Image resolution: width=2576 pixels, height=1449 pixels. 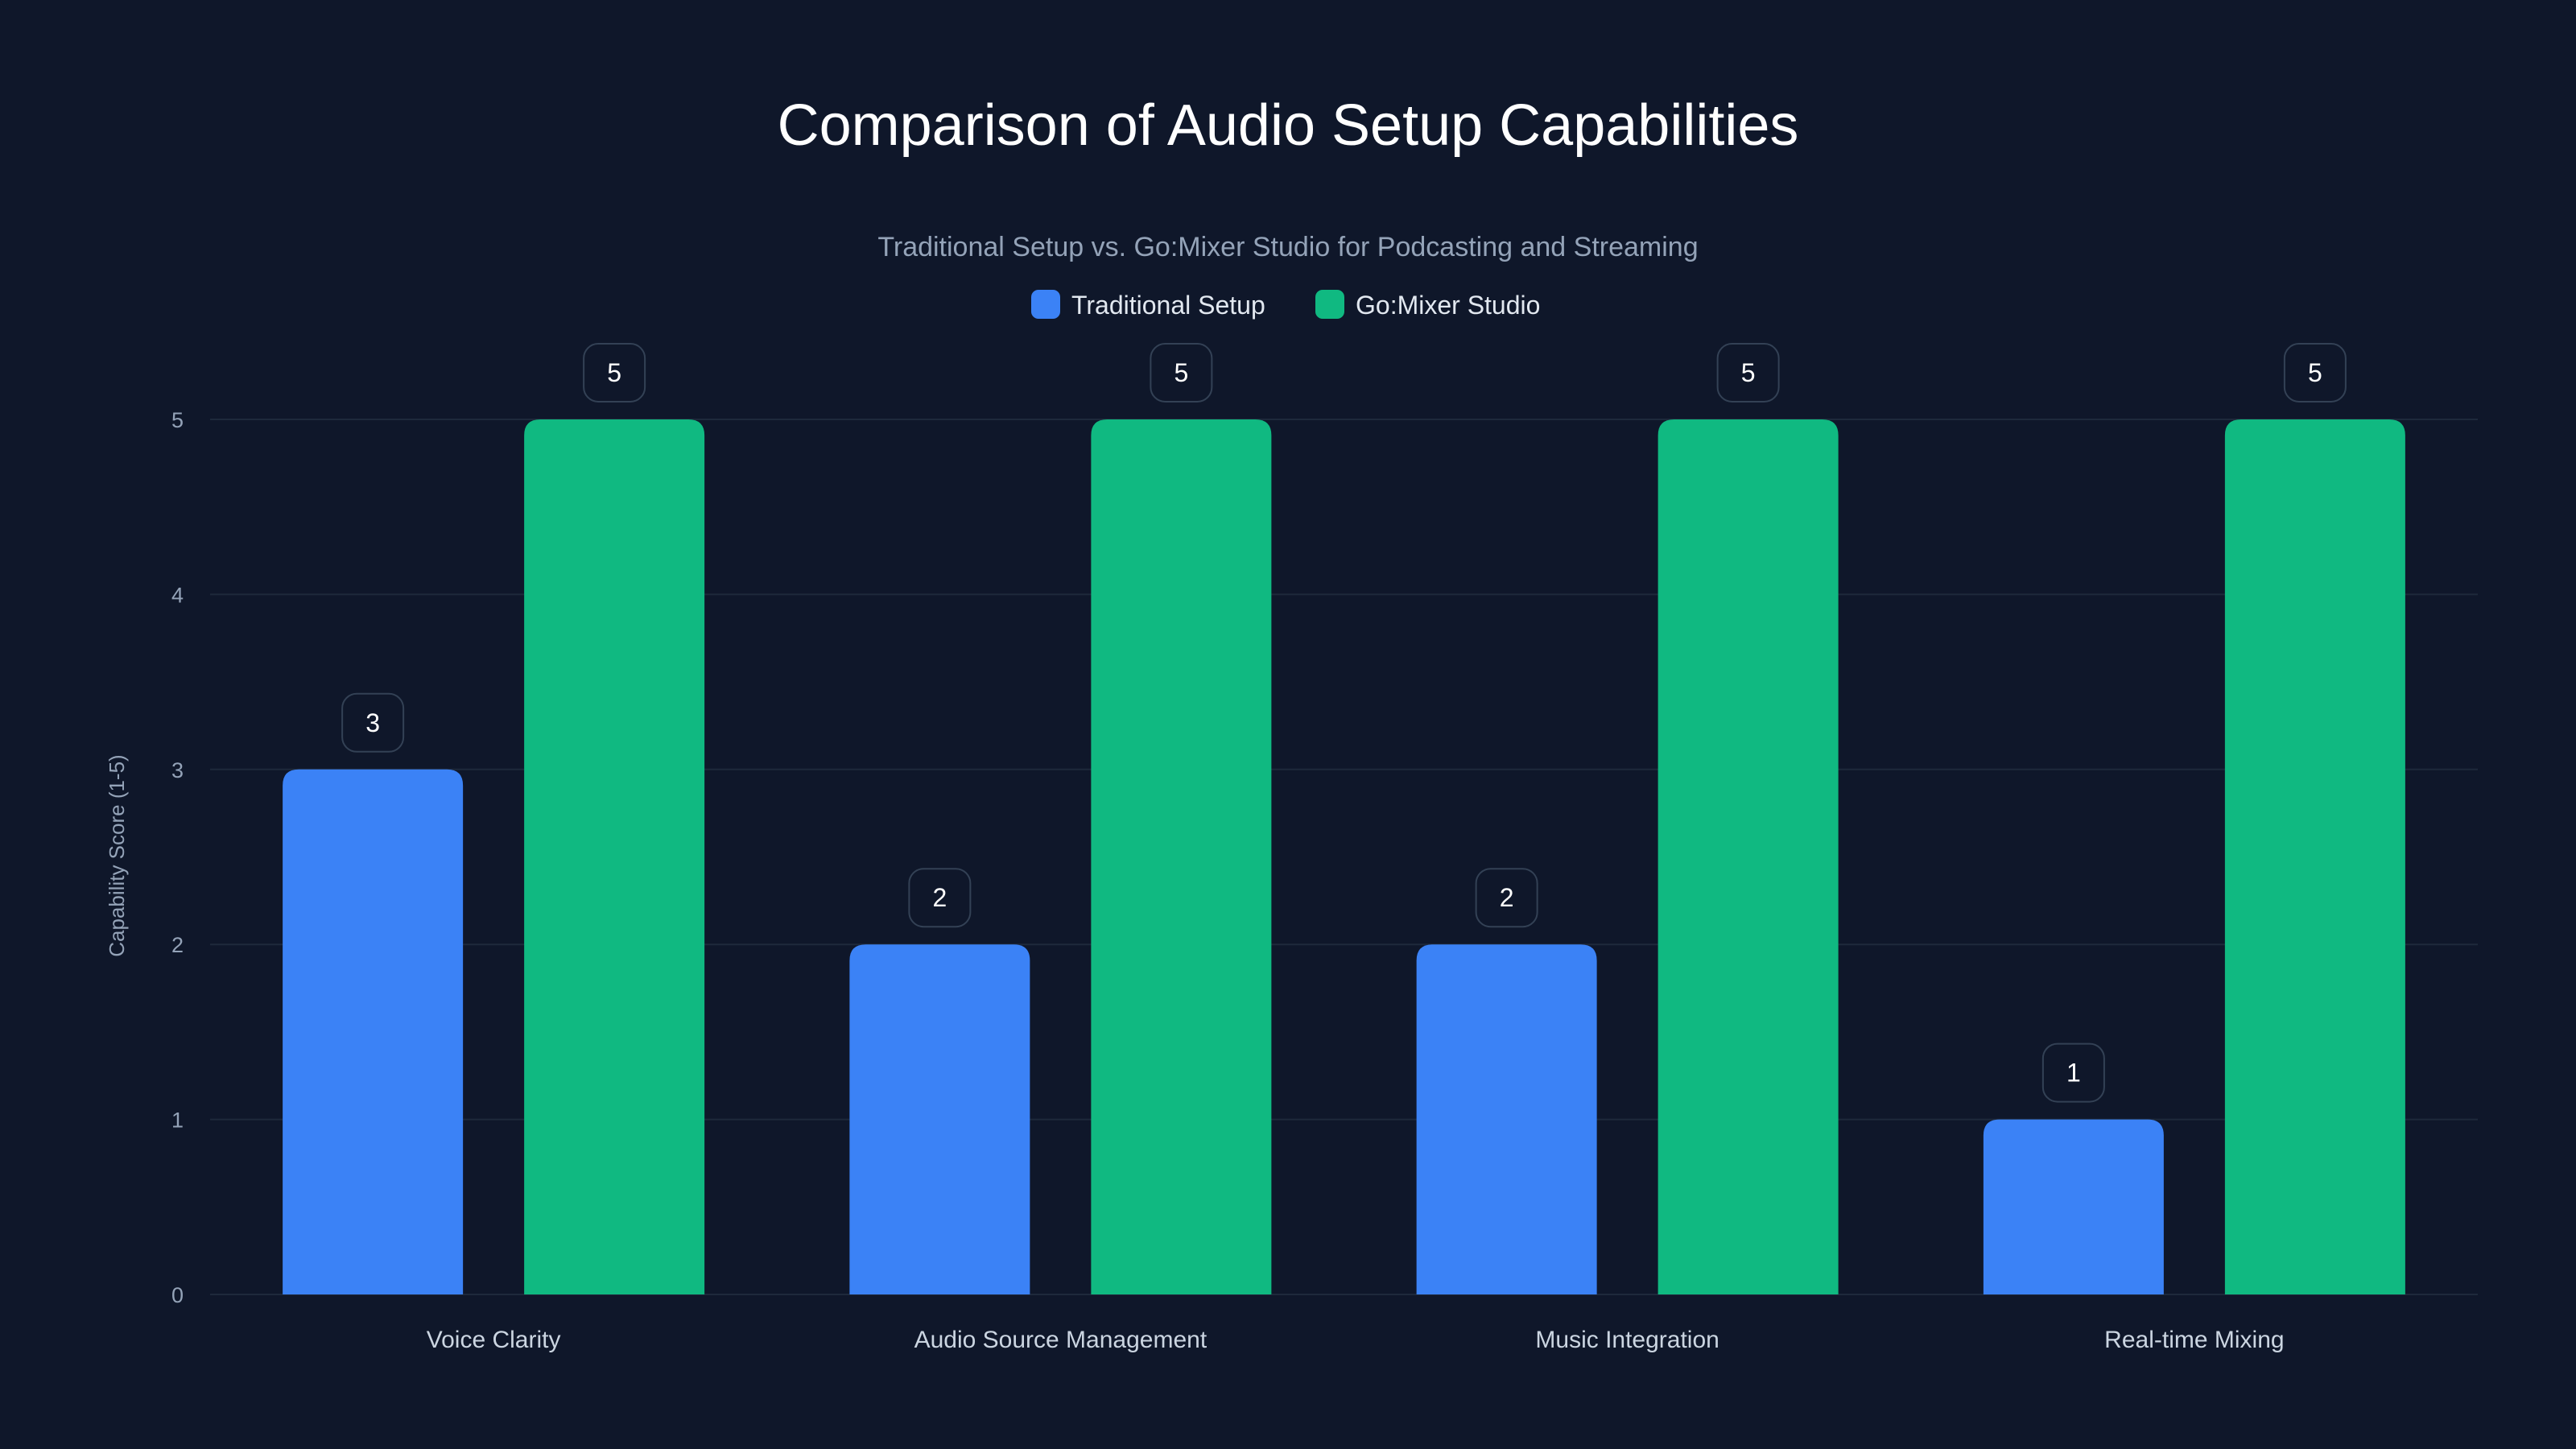 What do you see at coordinates (494, 1340) in the screenshot?
I see `x-tick-label: Voice Clarity` at bounding box center [494, 1340].